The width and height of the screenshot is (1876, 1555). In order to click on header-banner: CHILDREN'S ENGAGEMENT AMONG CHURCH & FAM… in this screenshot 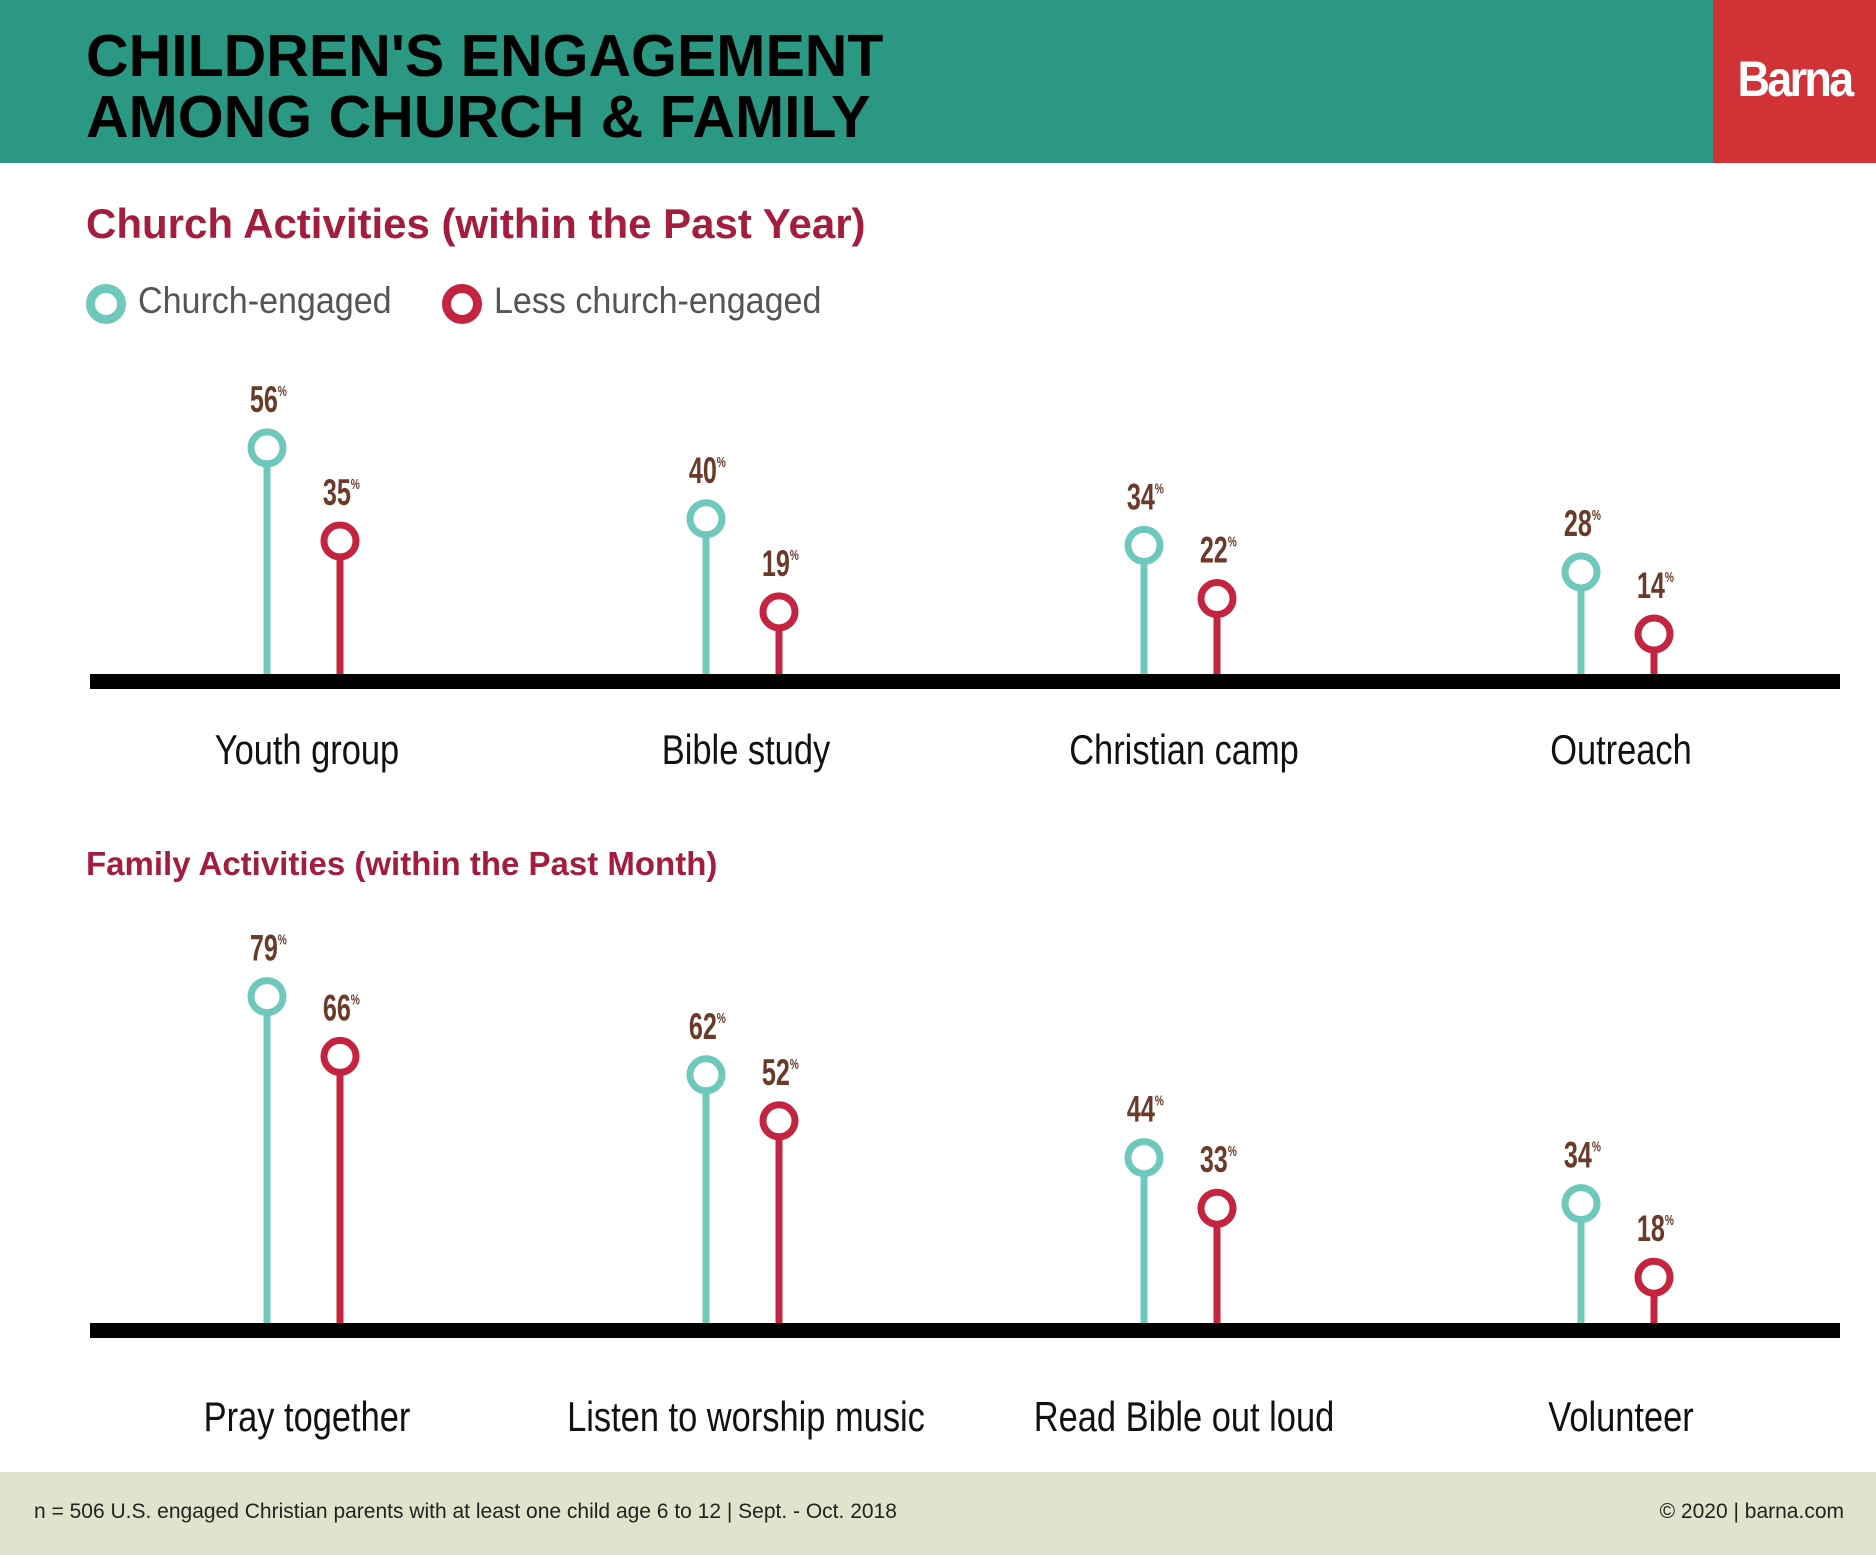, I will do `click(856, 81)`.